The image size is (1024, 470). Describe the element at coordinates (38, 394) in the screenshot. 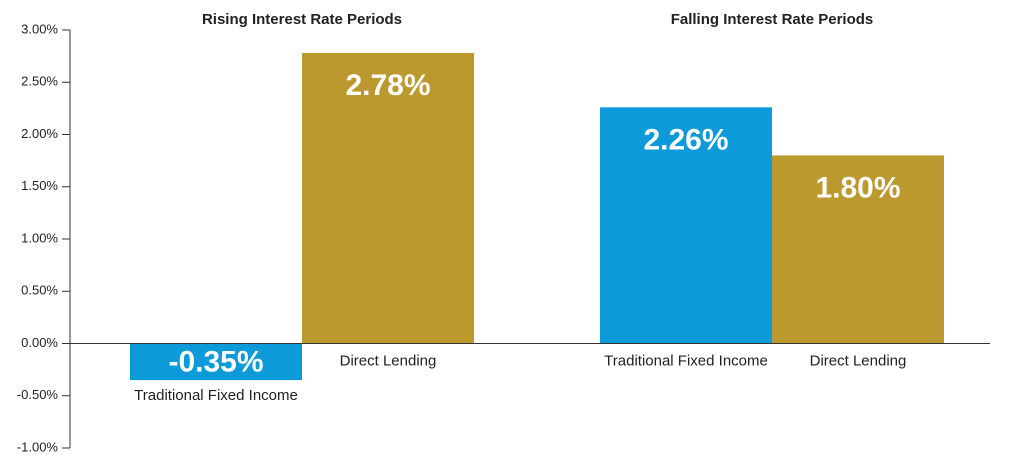

I see `y-tick-label: -0.50%` at that location.